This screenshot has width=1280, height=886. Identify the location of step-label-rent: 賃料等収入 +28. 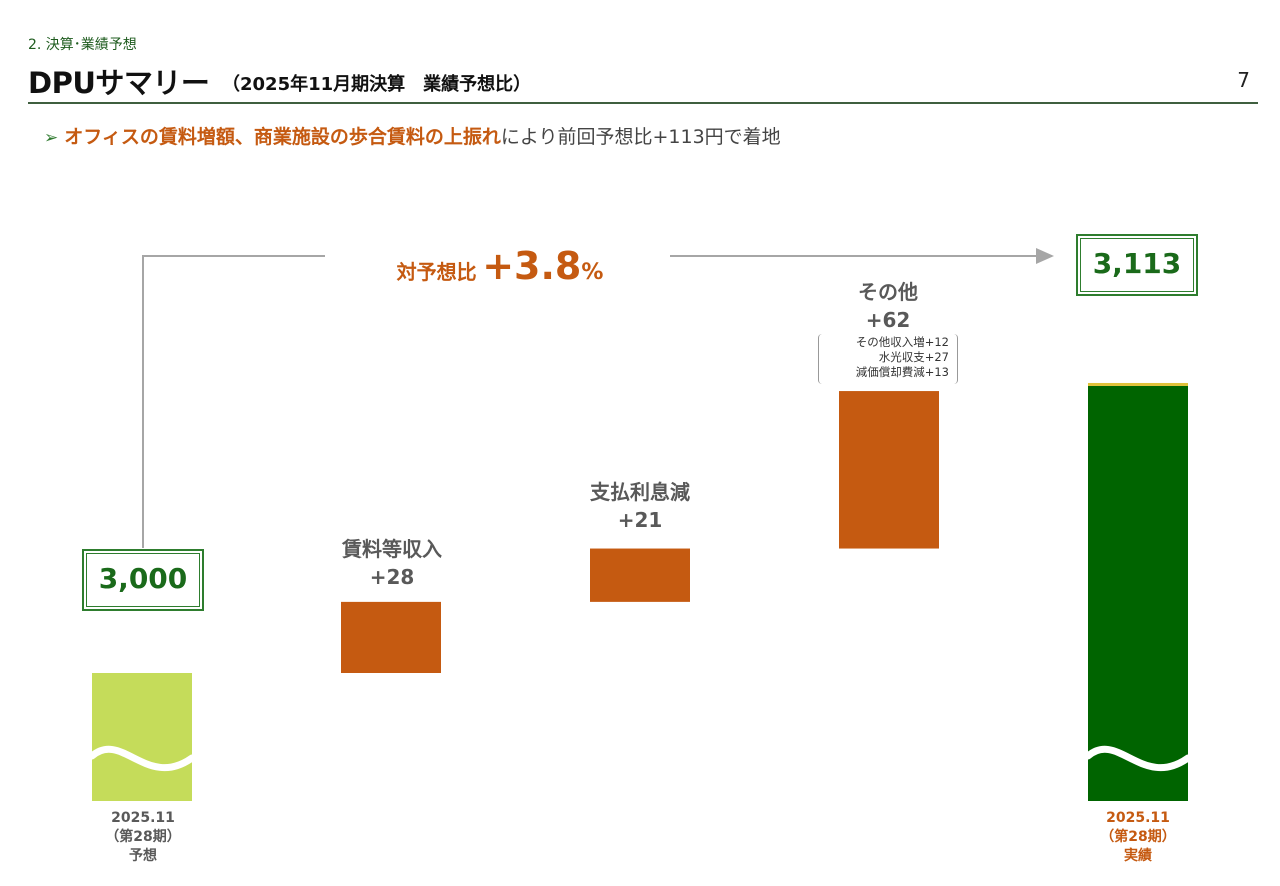
(392, 563).